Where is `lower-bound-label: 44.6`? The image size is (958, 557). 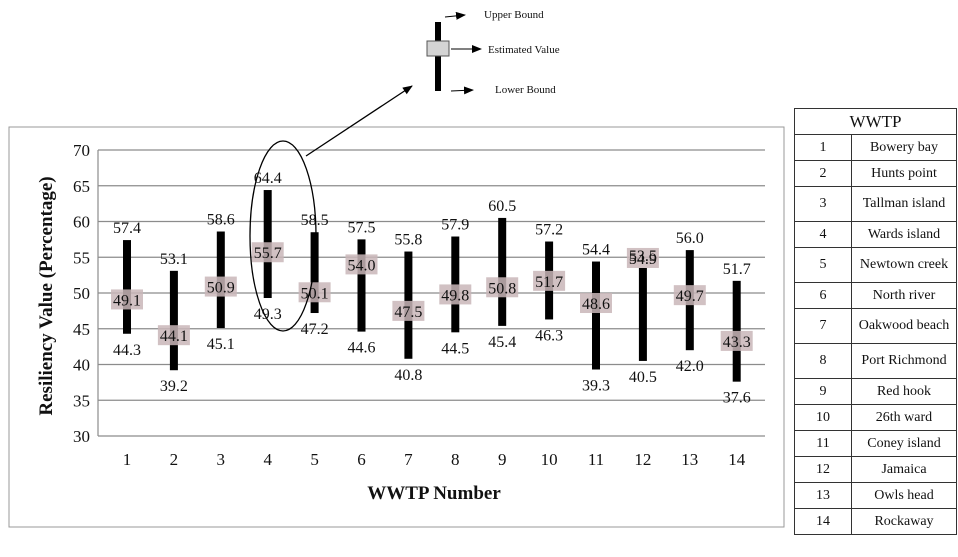
lower-bound-label: 44.6 is located at coordinates (362, 348).